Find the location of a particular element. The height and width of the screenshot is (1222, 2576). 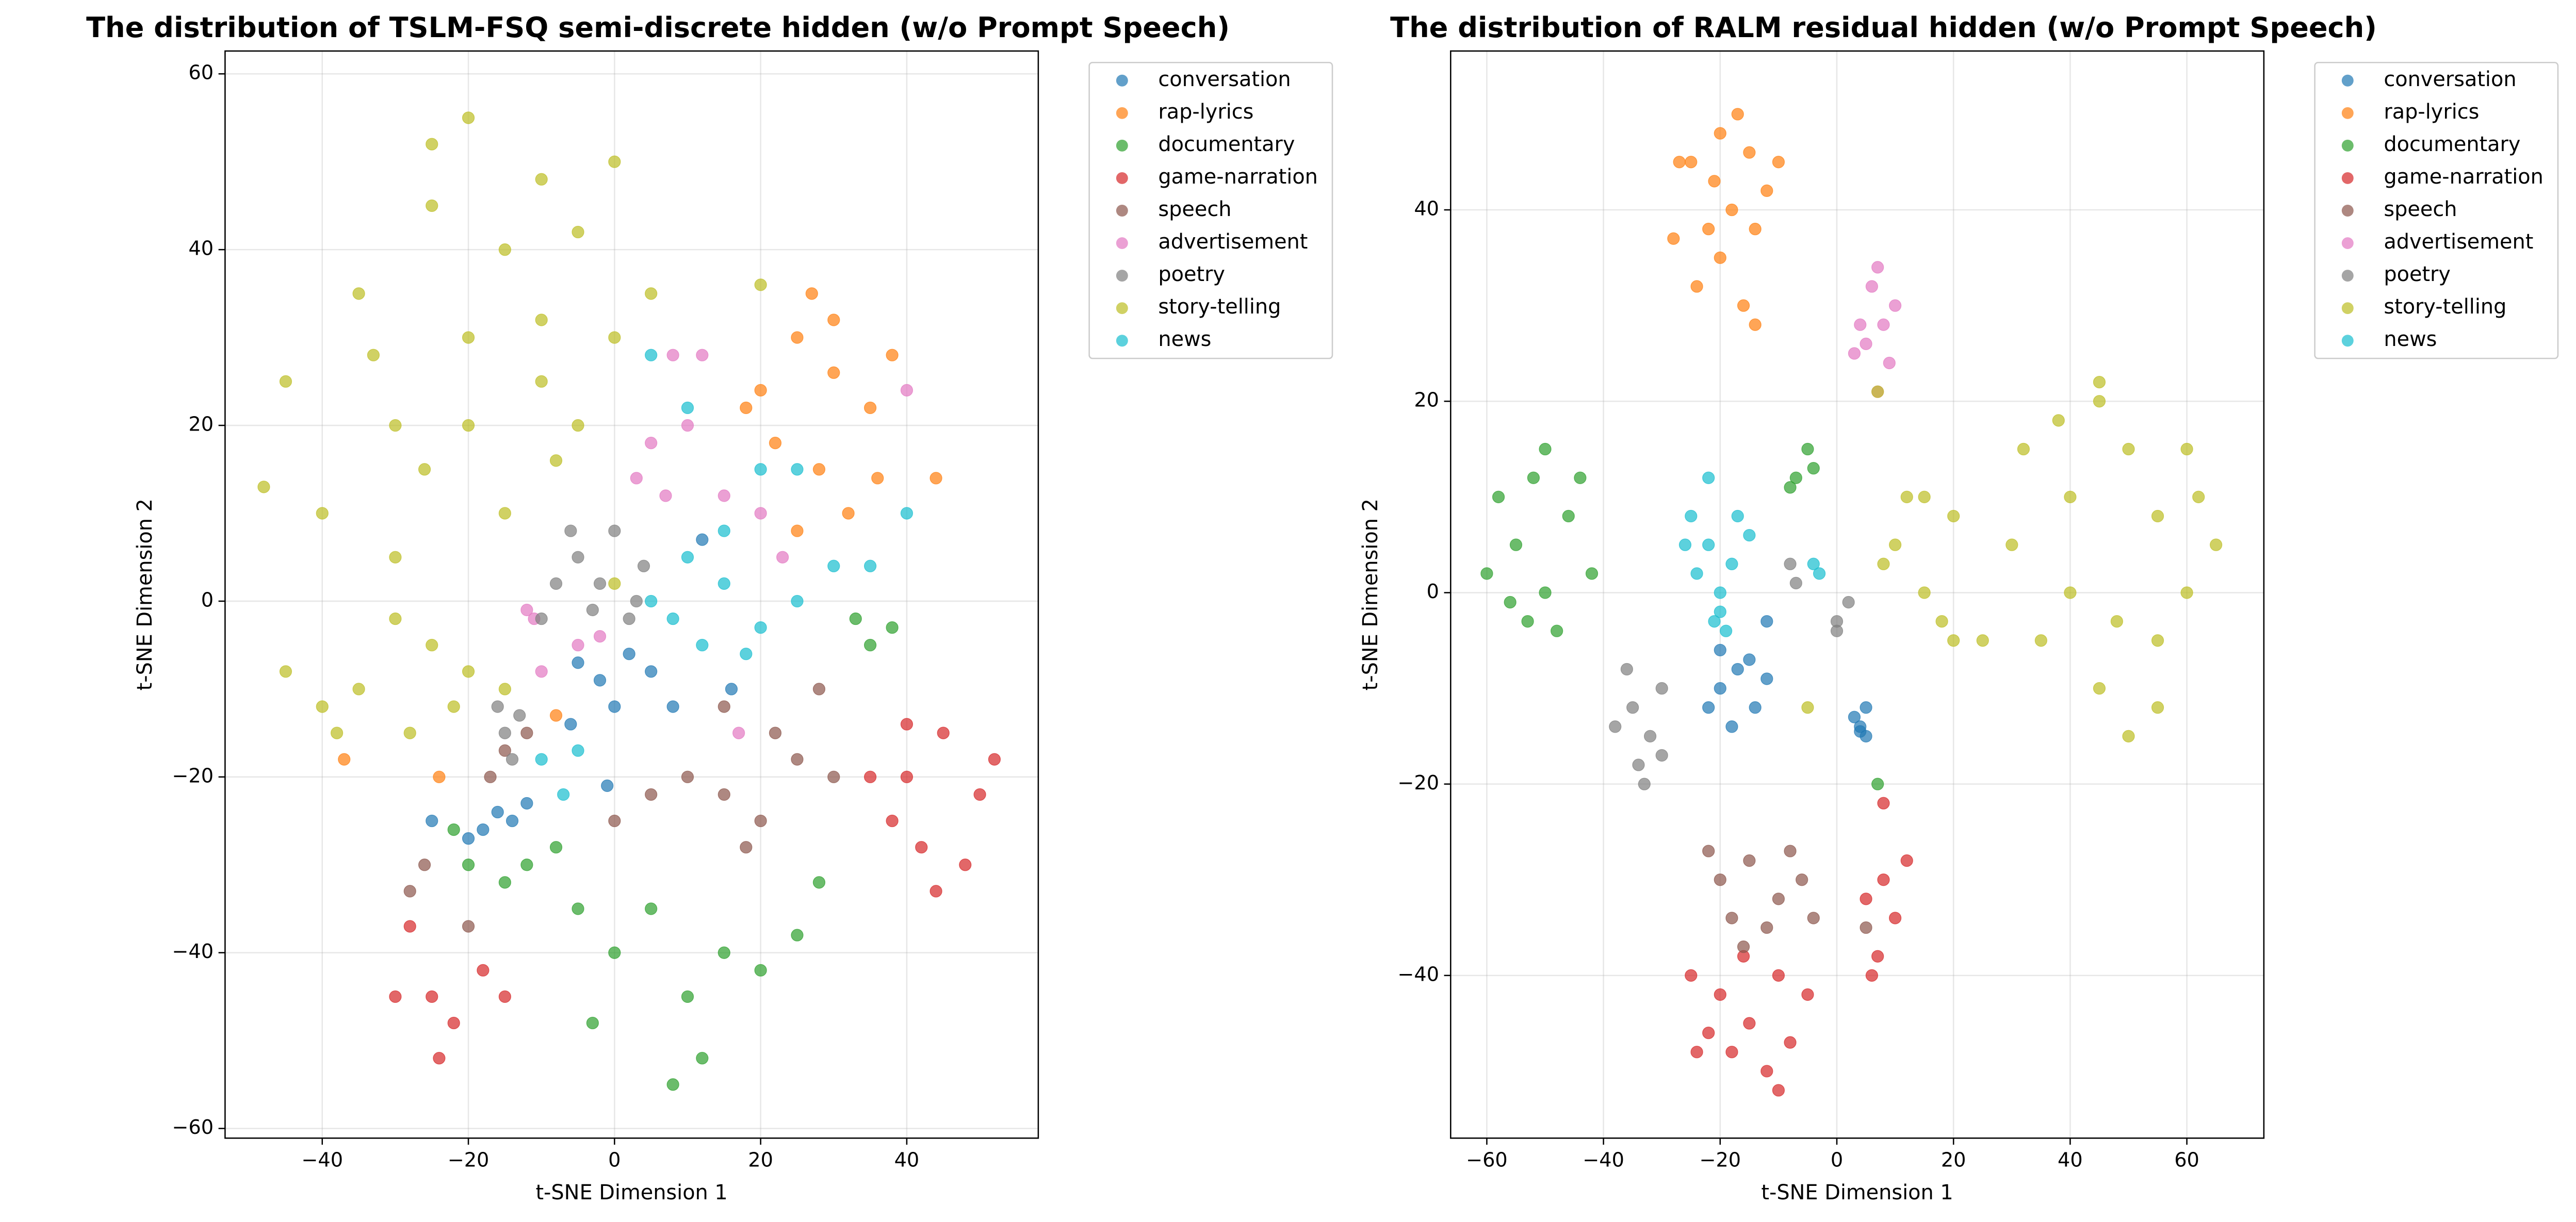

x-tick-label: −20 is located at coordinates (1720, 1160).